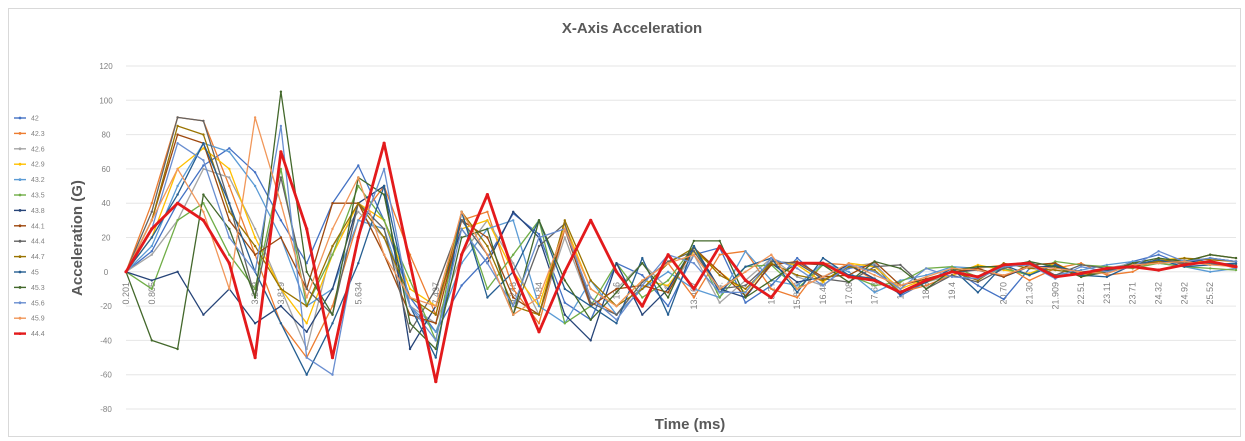  Describe the element at coordinates (106, 238) in the screenshot. I see `y-tick-label: 20` at that location.